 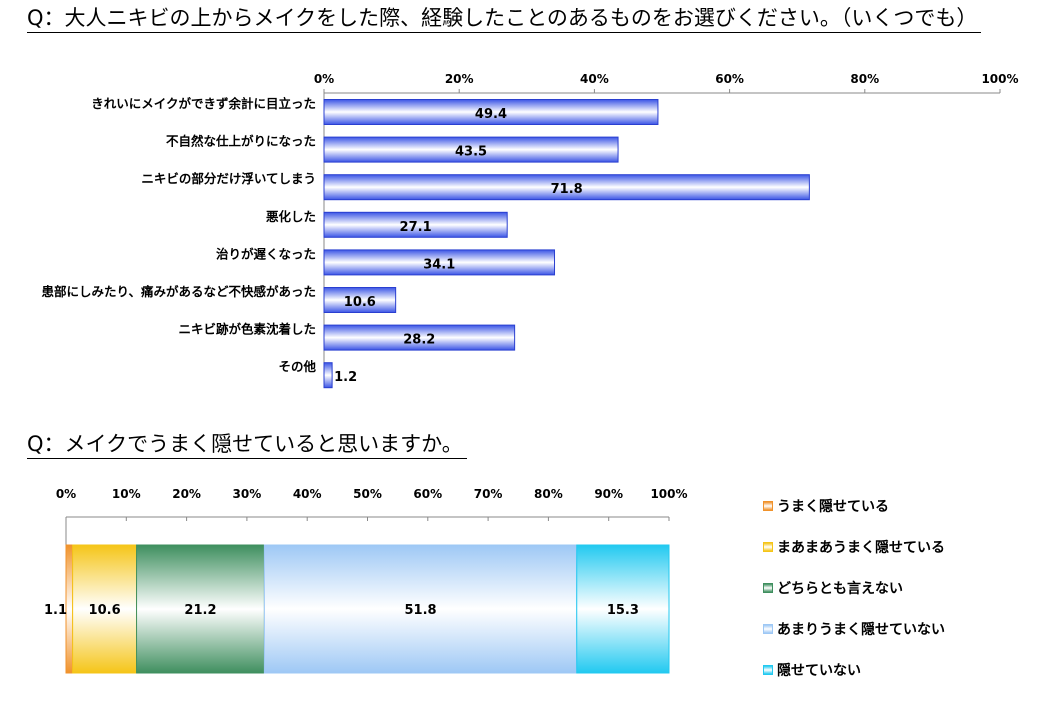 I want to click on chart2-tick-label: 100%, so click(x=668, y=494).